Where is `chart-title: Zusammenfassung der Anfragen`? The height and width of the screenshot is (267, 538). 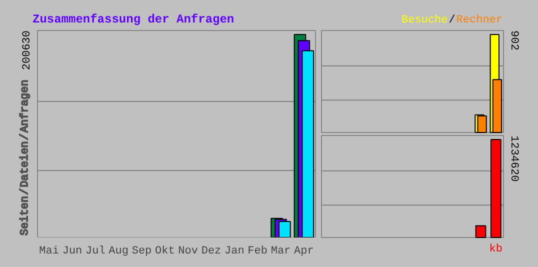 chart-title: Zusammenfassung der Anfragen is located at coordinates (133, 19).